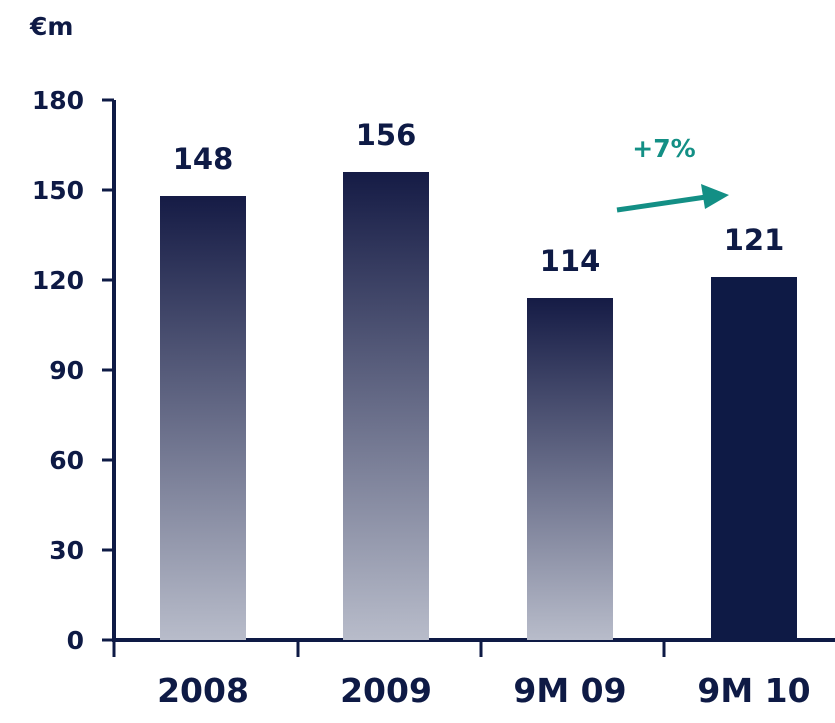 The height and width of the screenshot is (723, 835). Describe the element at coordinates (570, 261) in the screenshot. I see `data-label: 114` at that location.